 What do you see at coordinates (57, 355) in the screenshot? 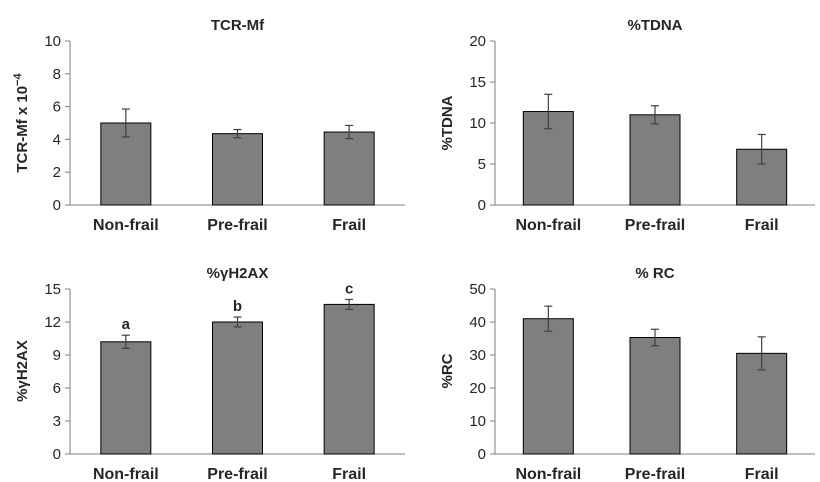
I see `y-tick-label: 9` at bounding box center [57, 355].